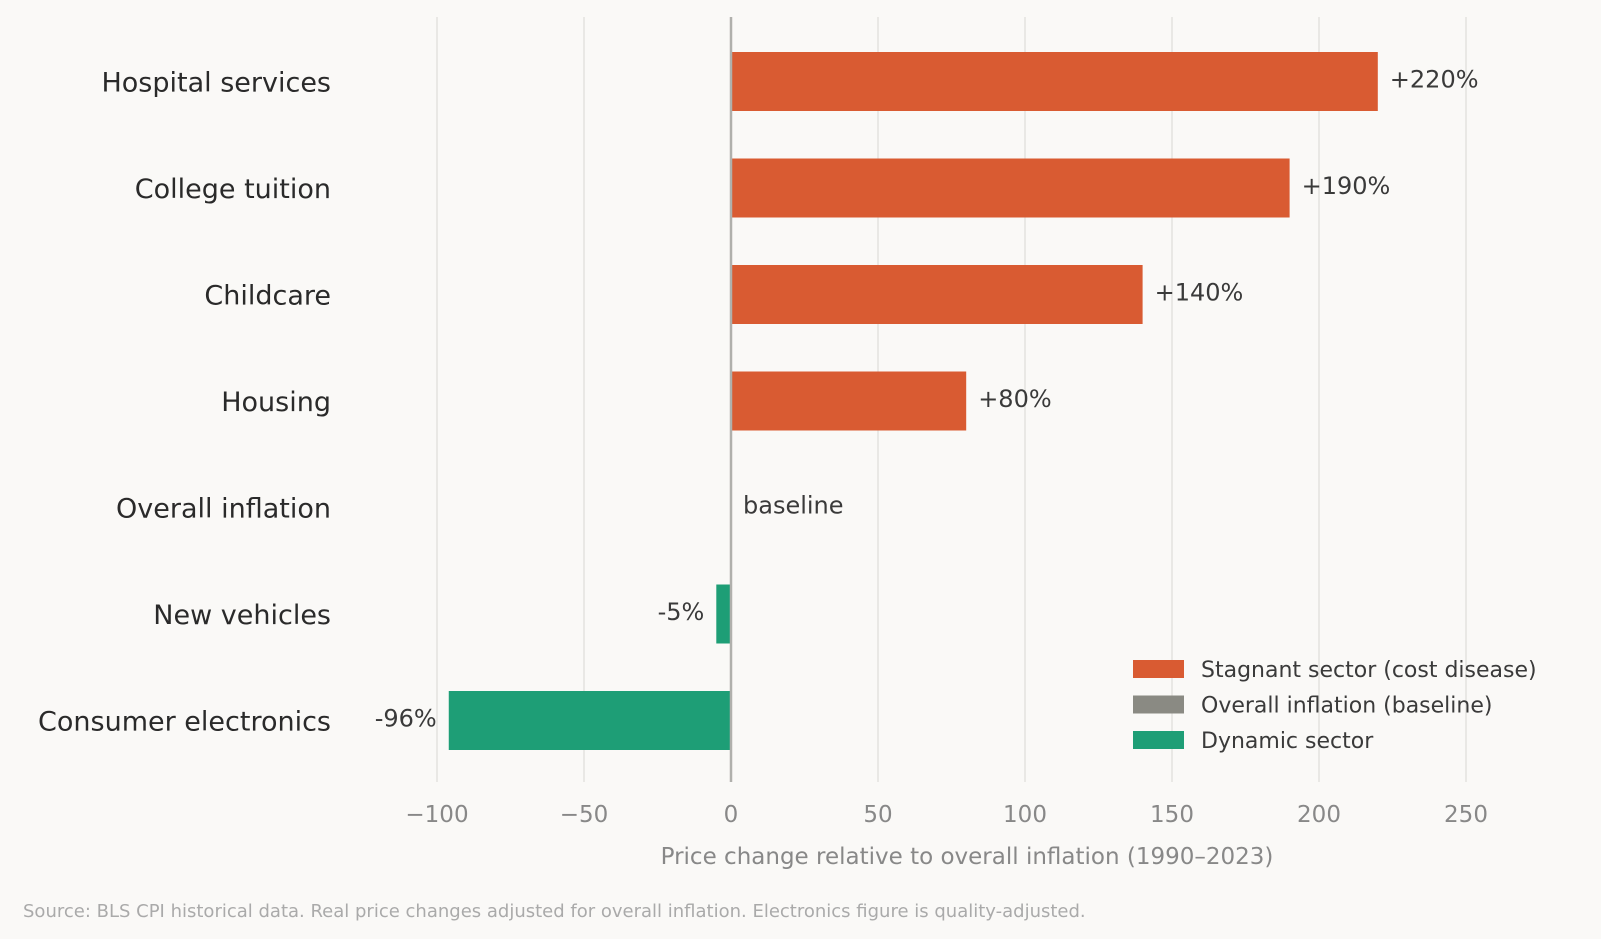 The image size is (1601, 939). Describe the element at coordinates (216, 83) in the screenshot. I see `category-label: Hospital services` at that location.